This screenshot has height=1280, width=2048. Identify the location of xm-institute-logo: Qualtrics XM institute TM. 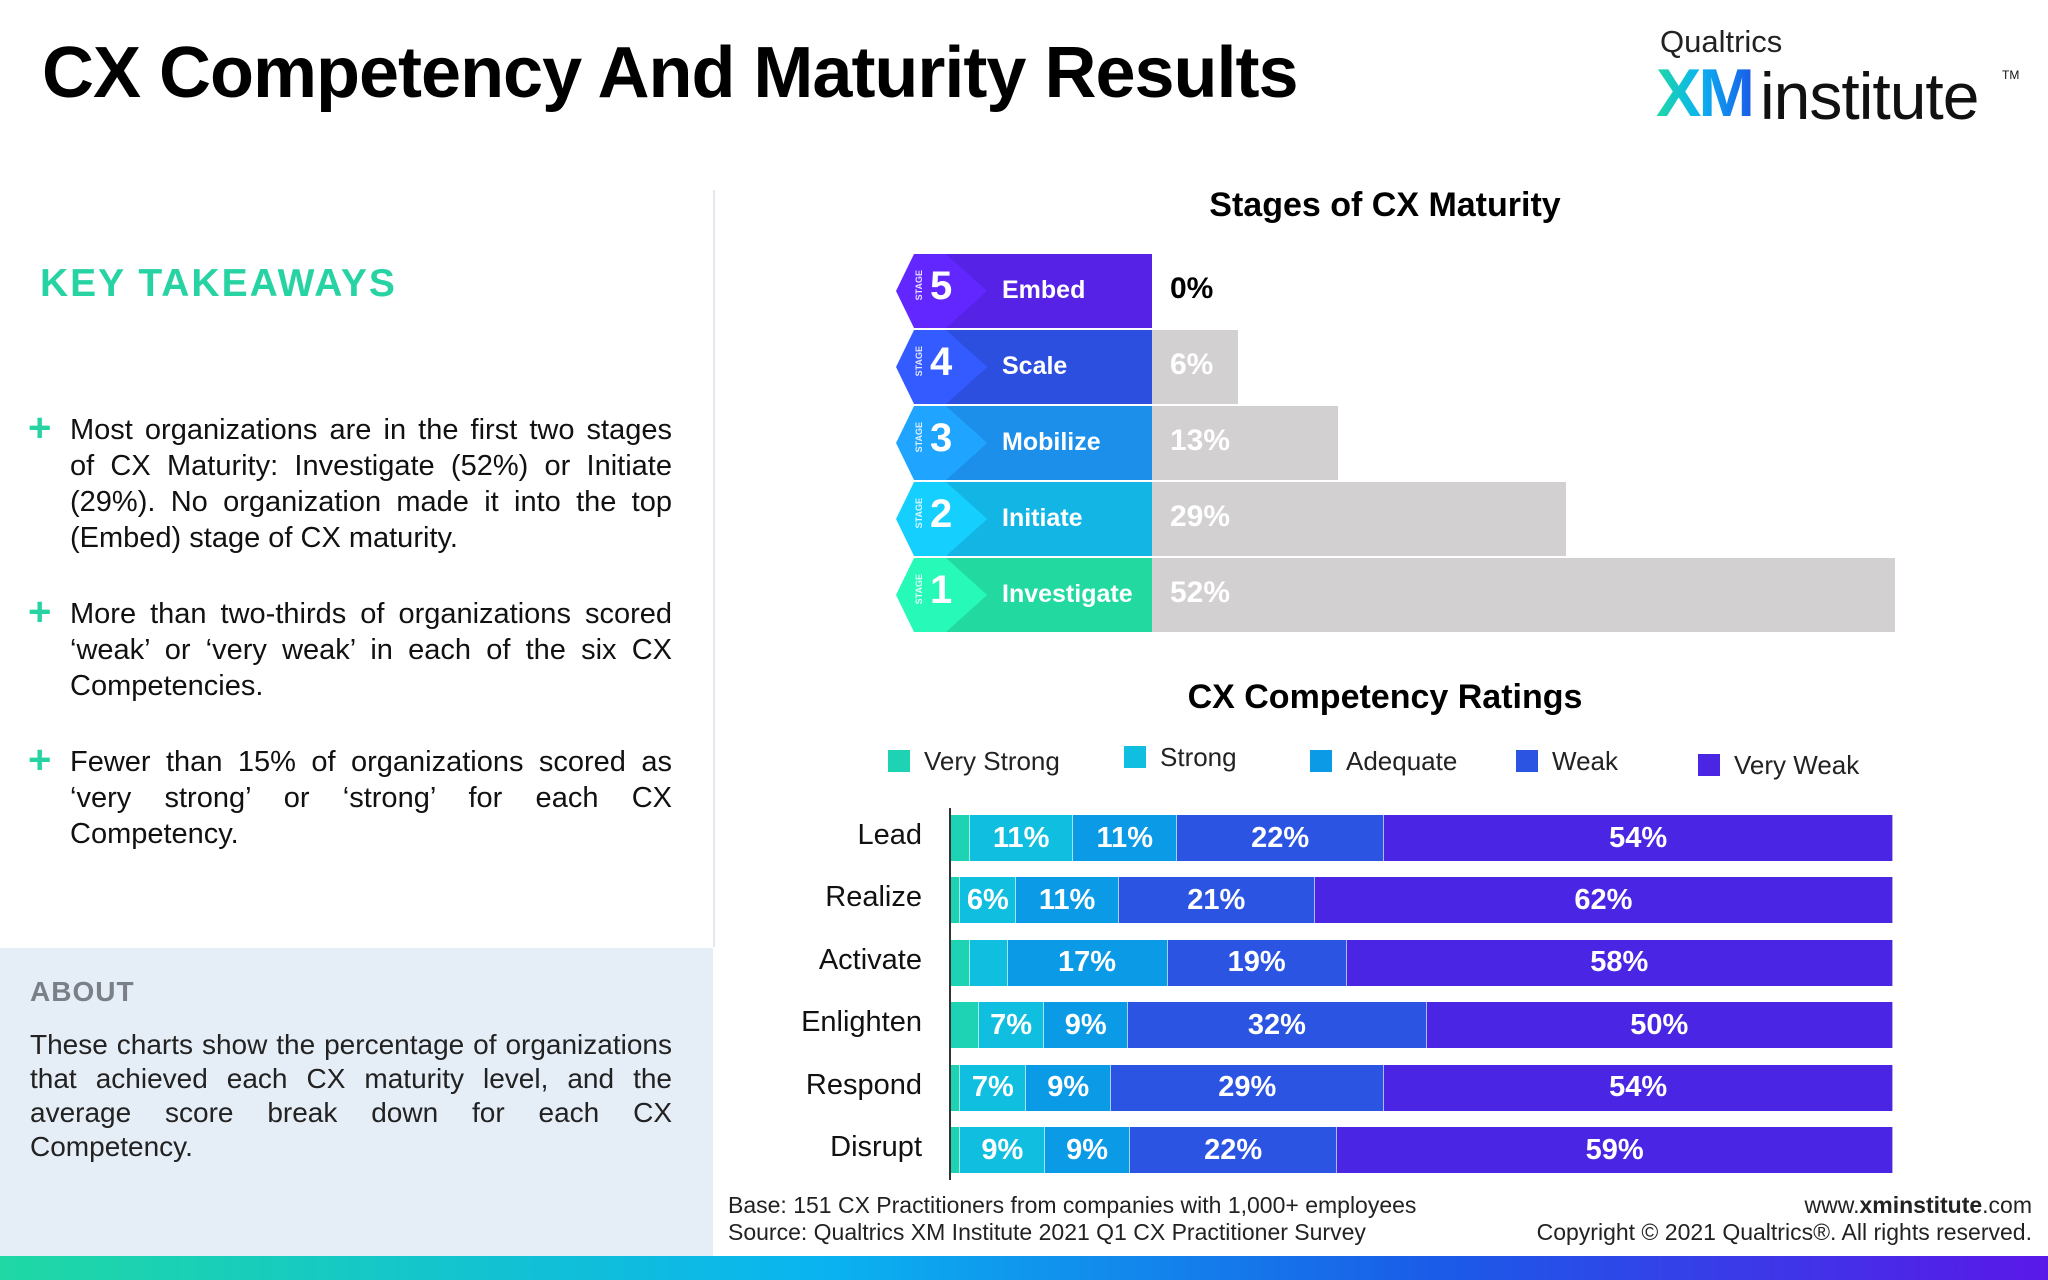
(1834, 79).